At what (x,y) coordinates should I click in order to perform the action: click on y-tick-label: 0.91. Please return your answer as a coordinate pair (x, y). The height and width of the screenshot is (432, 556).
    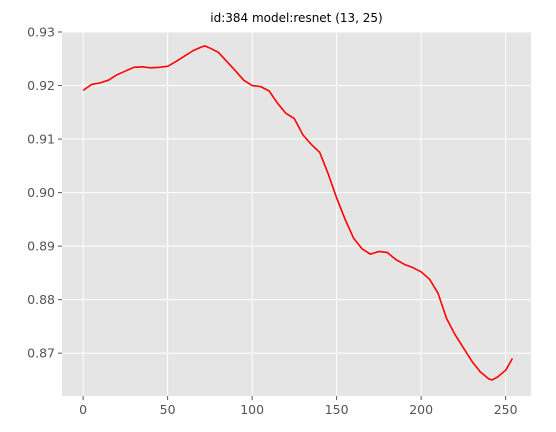
    Looking at the image, I should click on (41, 139).